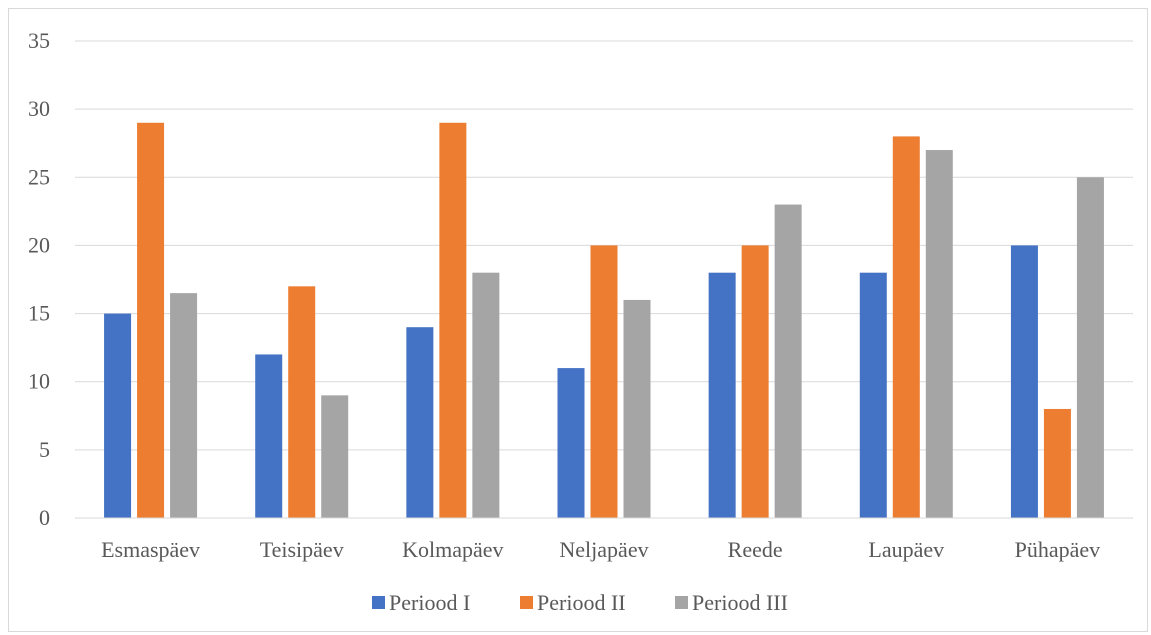 This screenshot has width=1151, height=635. What do you see at coordinates (150, 549) in the screenshot?
I see `x-tick-label: Esmaspäev` at bounding box center [150, 549].